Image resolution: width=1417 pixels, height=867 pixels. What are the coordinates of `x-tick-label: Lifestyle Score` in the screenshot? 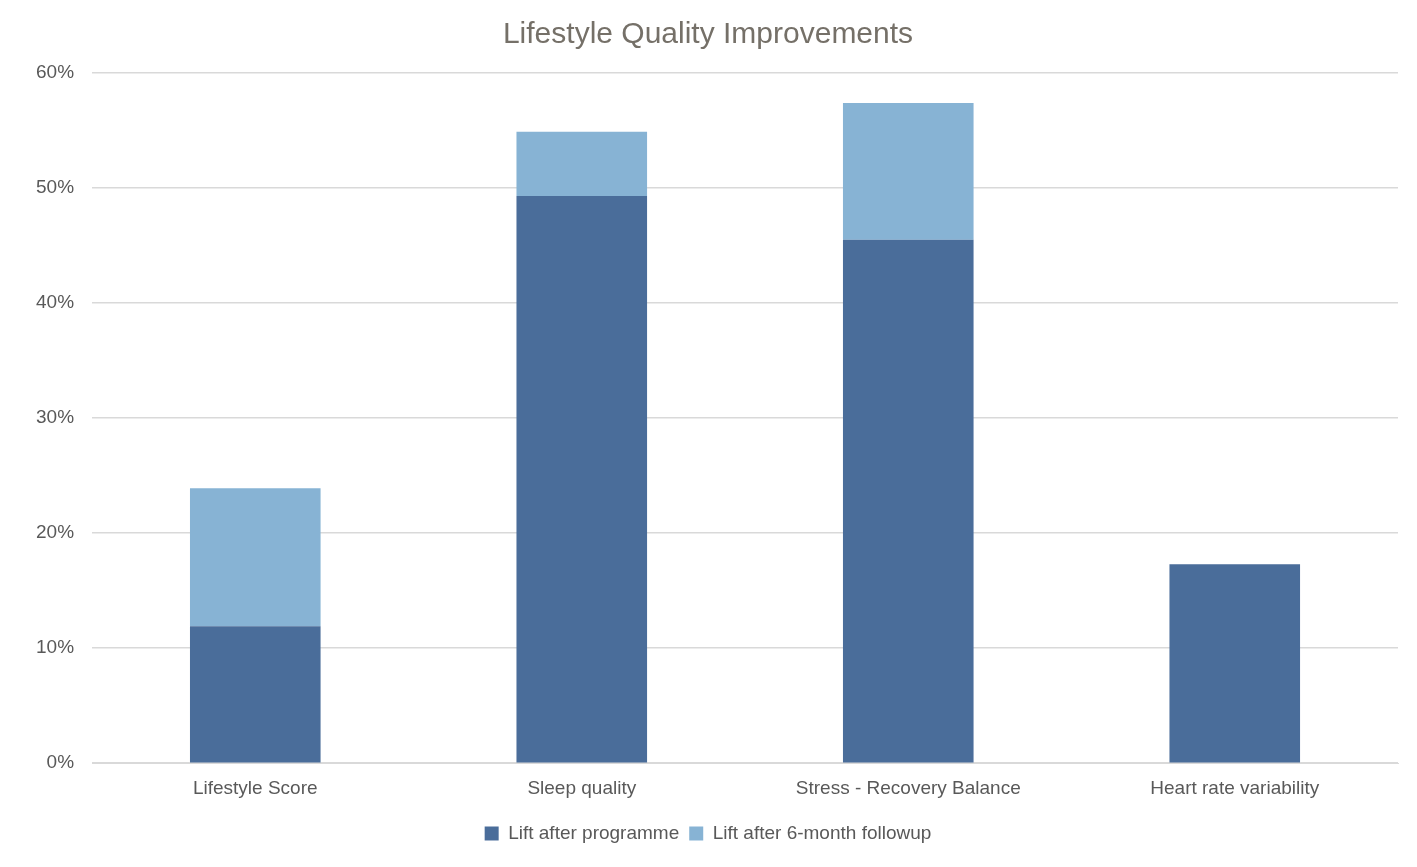 It's located at (255, 787).